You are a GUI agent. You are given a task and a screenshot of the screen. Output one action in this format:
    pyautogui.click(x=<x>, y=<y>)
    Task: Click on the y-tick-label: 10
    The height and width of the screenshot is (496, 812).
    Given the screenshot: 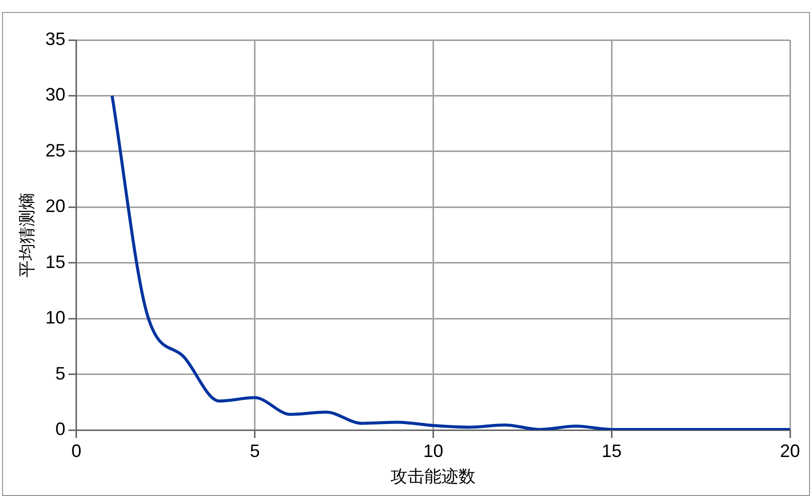 What is the action you would take?
    pyautogui.click(x=55, y=318)
    